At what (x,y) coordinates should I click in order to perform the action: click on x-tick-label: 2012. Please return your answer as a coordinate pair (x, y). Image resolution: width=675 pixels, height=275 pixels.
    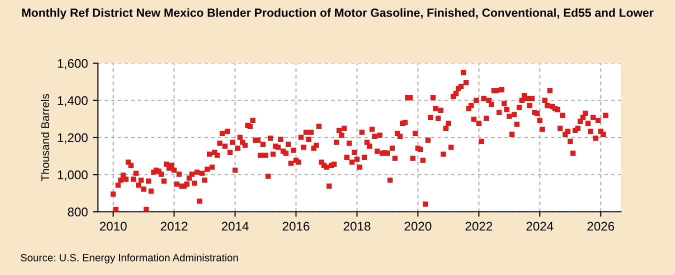
    Looking at the image, I should click on (174, 226).